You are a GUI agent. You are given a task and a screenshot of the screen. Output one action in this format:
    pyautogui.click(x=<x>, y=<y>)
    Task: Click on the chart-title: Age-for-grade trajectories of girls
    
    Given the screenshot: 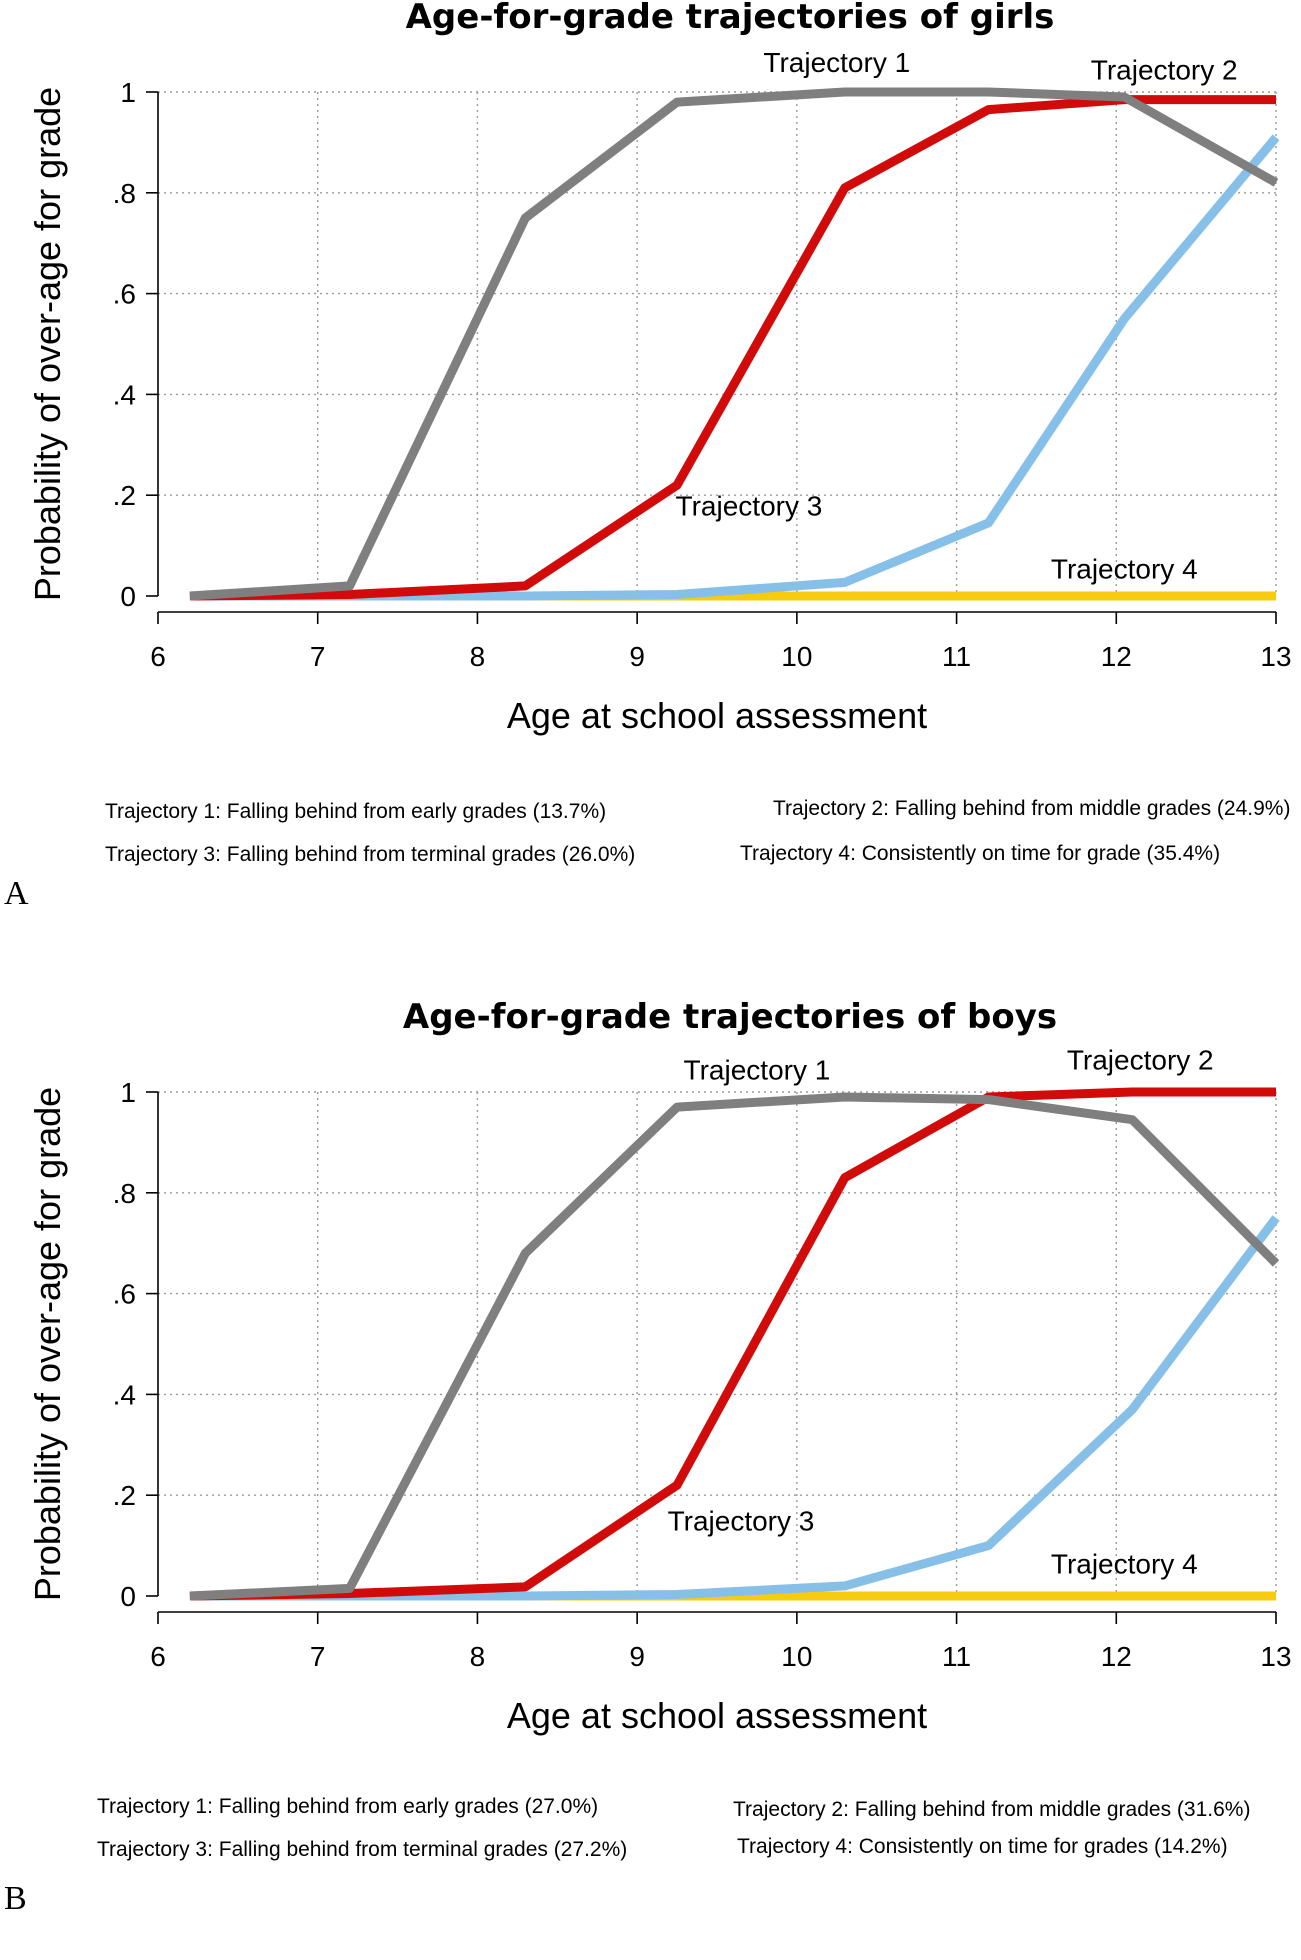 What is the action you would take?
    pyautogui.click(x=730, y=18)
    